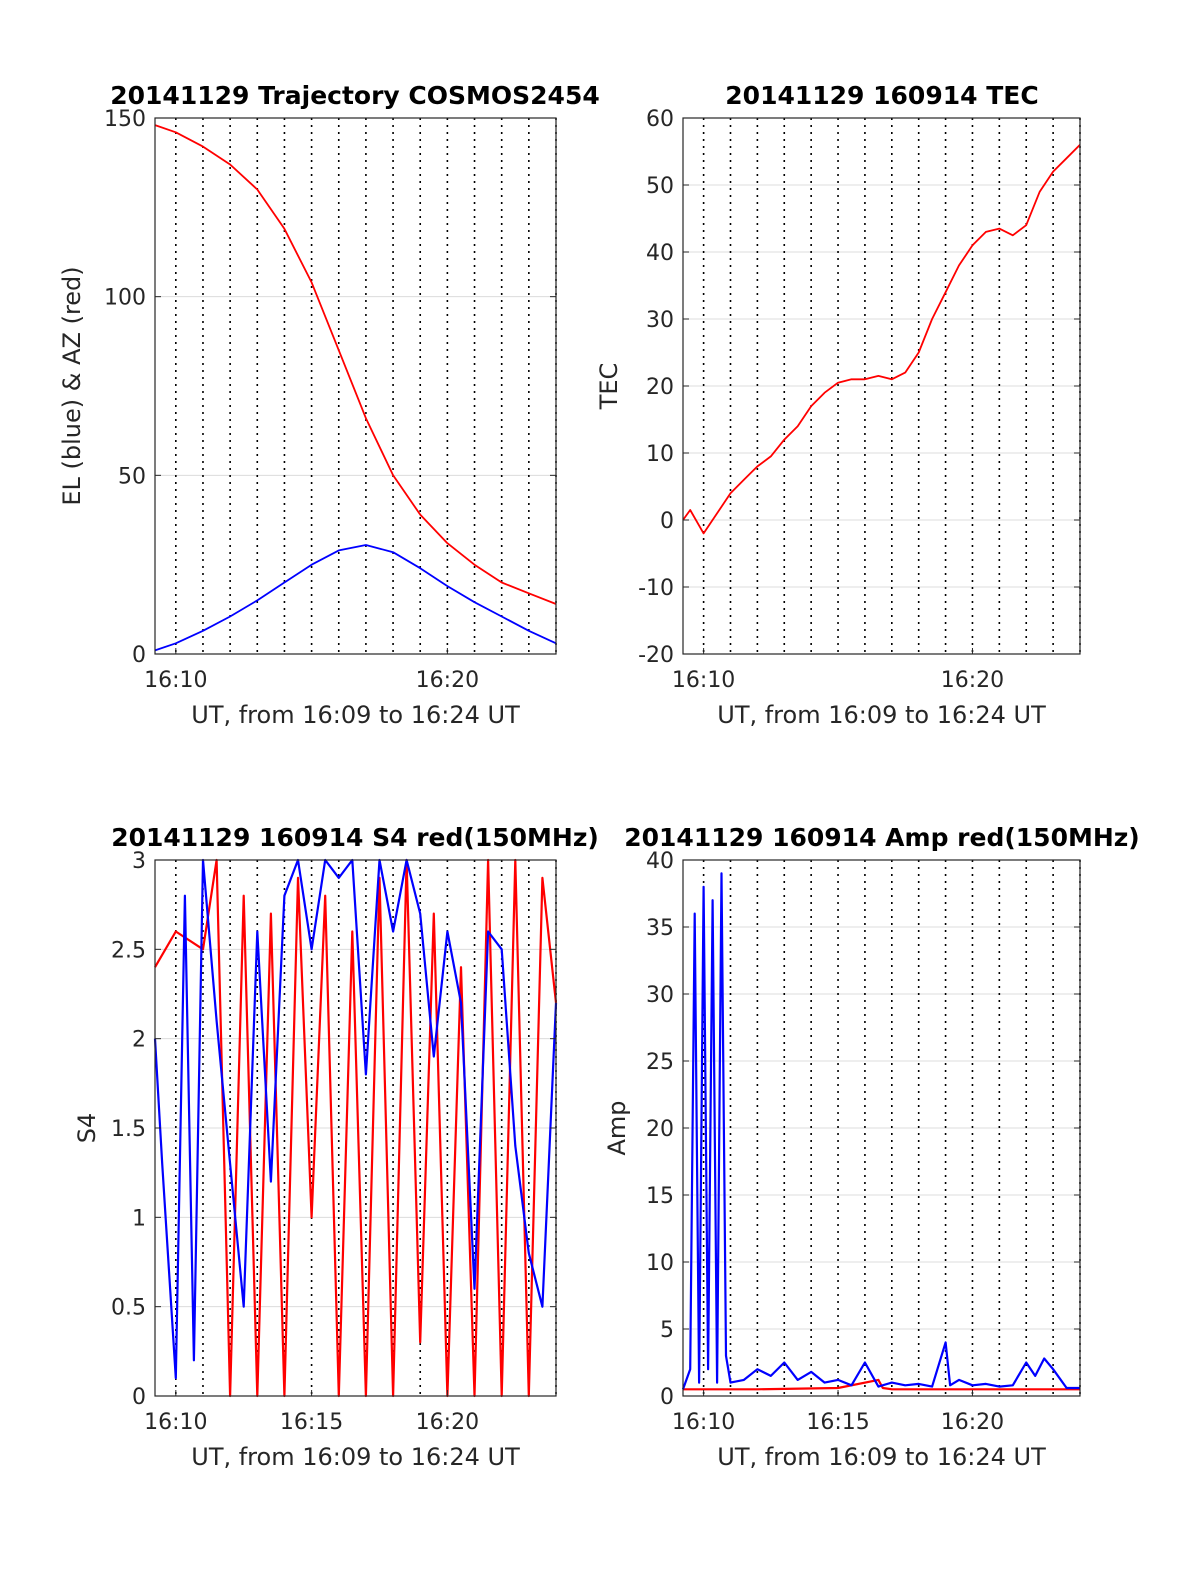 Image resolution: width=1200 pixels, height=1575 pixels. Describe the element at coordinates (128, 1129) in the screenshot. I see `y-tick-label: 1.5` at that location.